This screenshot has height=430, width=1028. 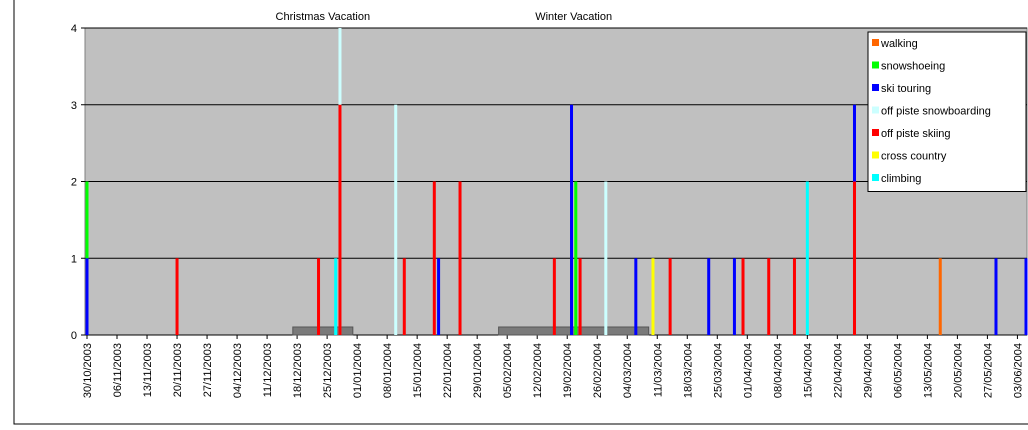 I want to click on x-tick-label: 25/03/2004, so click(x=718, y=370).